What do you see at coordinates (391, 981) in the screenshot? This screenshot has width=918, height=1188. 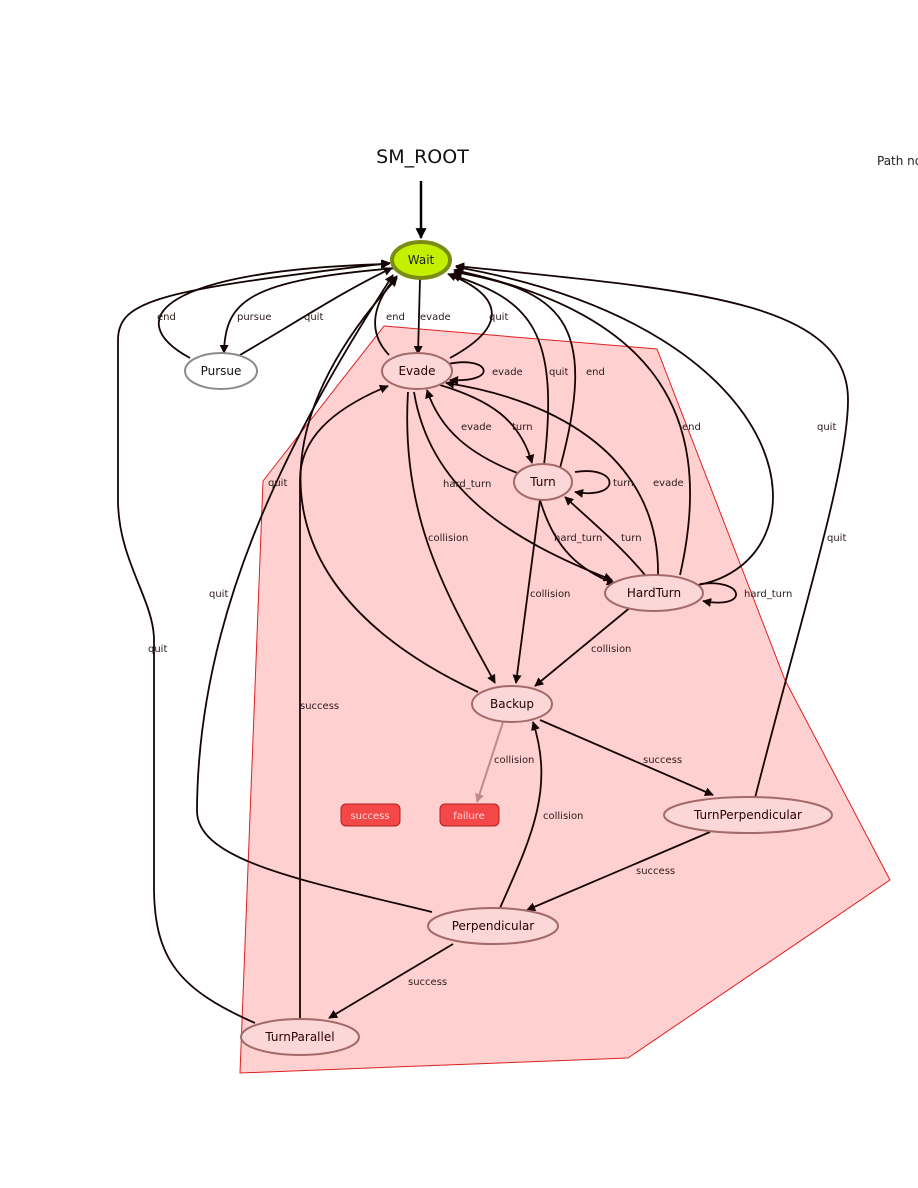 I see `edge-perp-success` at bounding box center [391, 981].